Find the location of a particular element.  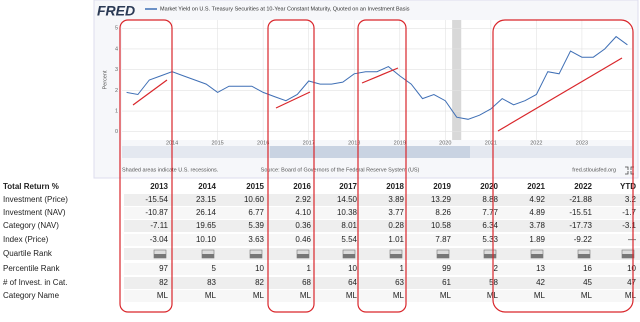

x-tick-label: 2016 is located at coordinates (263, 143).